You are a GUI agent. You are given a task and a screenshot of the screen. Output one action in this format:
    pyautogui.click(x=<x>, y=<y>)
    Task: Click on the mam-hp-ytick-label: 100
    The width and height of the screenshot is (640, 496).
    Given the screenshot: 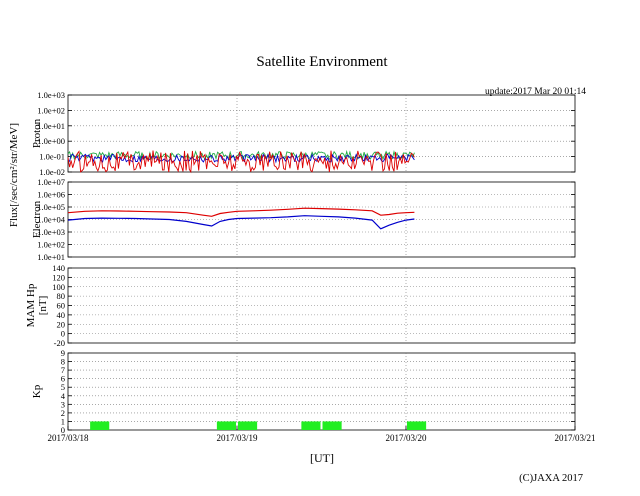 What is the action you would take?
    pyautogui.click(x=58, y=287)
    